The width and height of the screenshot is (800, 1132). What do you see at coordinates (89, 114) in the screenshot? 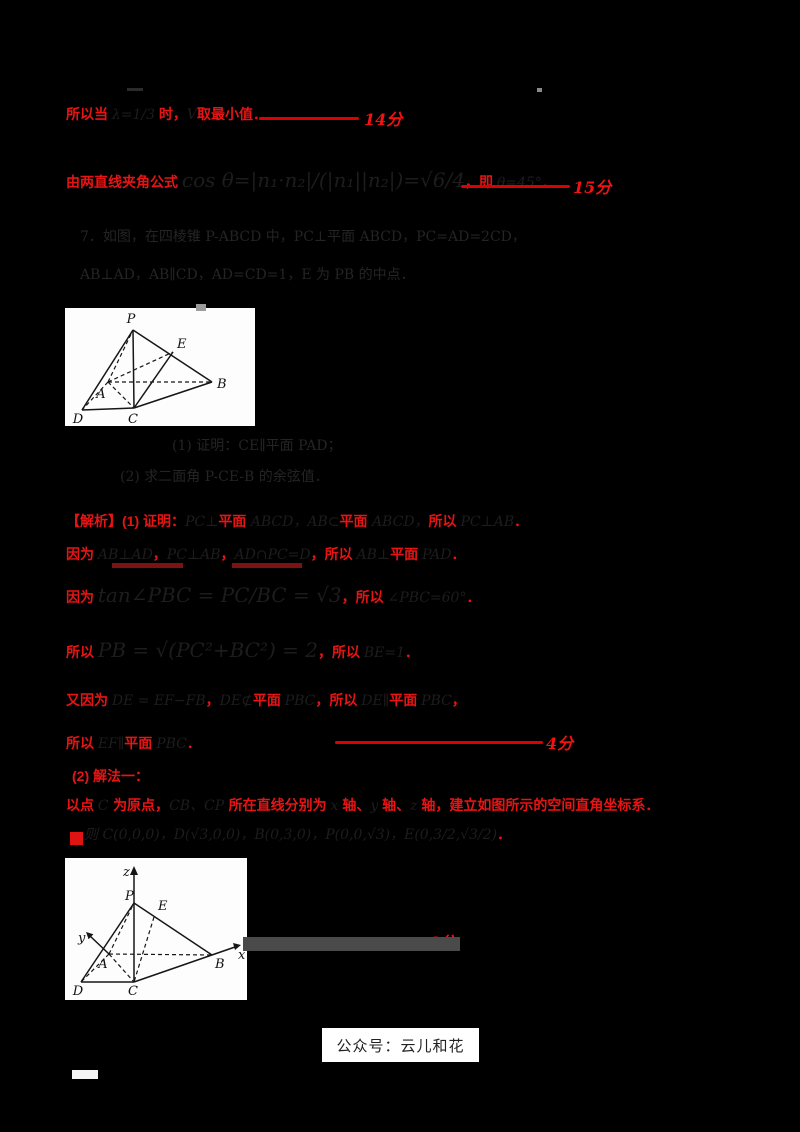
I see `solution-text: 所以当` at bounding box center [89, 114].